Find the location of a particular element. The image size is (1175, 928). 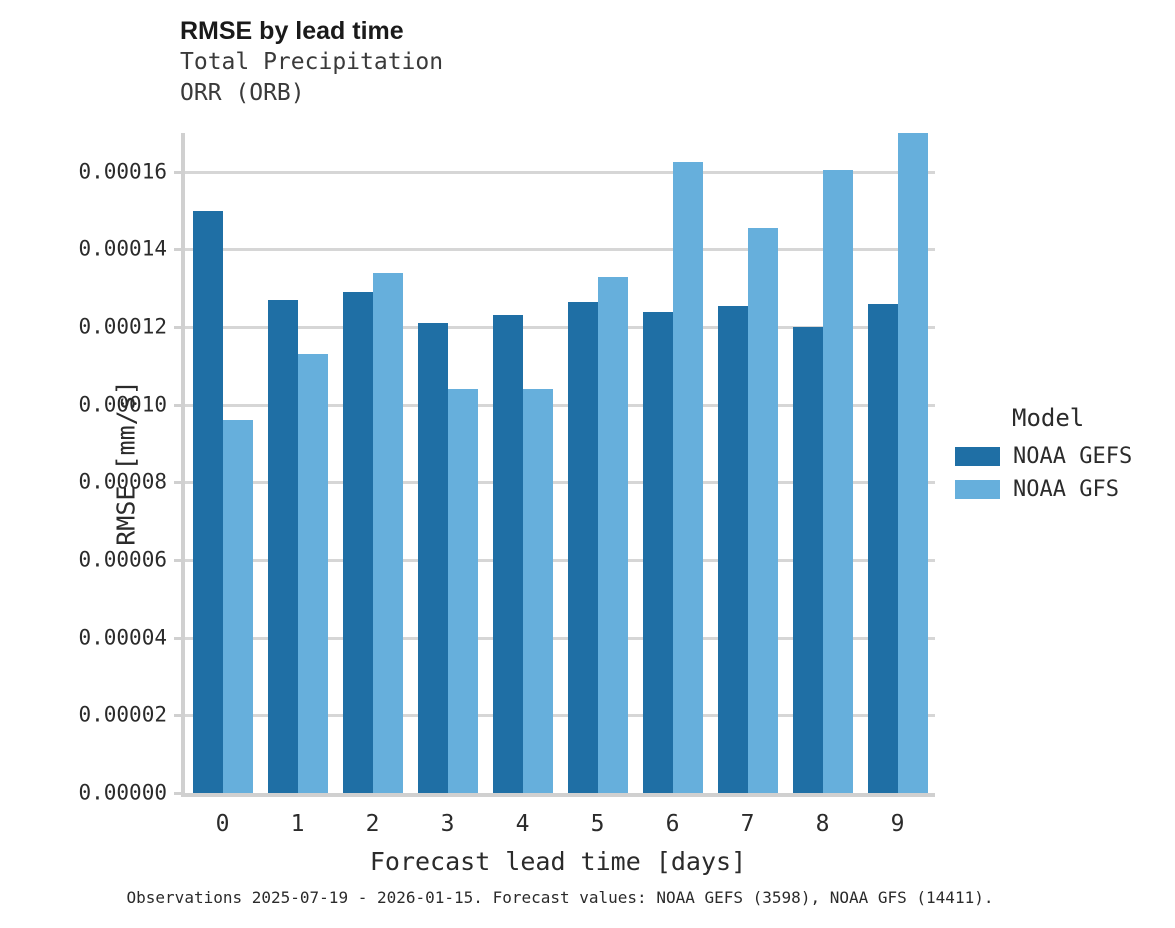

y-tick-label: 0.00008 is located at coordinates (122, 481).